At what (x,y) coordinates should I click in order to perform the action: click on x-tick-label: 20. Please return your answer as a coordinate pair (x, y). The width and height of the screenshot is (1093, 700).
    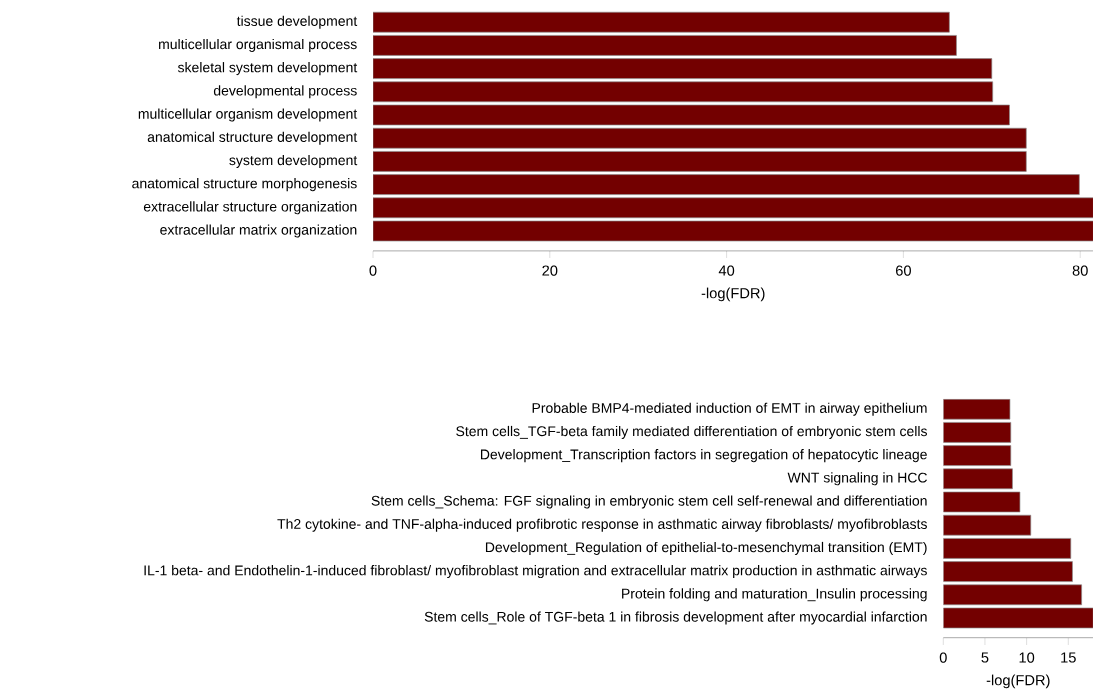
    Looking at the image, I should click on (550, 270).